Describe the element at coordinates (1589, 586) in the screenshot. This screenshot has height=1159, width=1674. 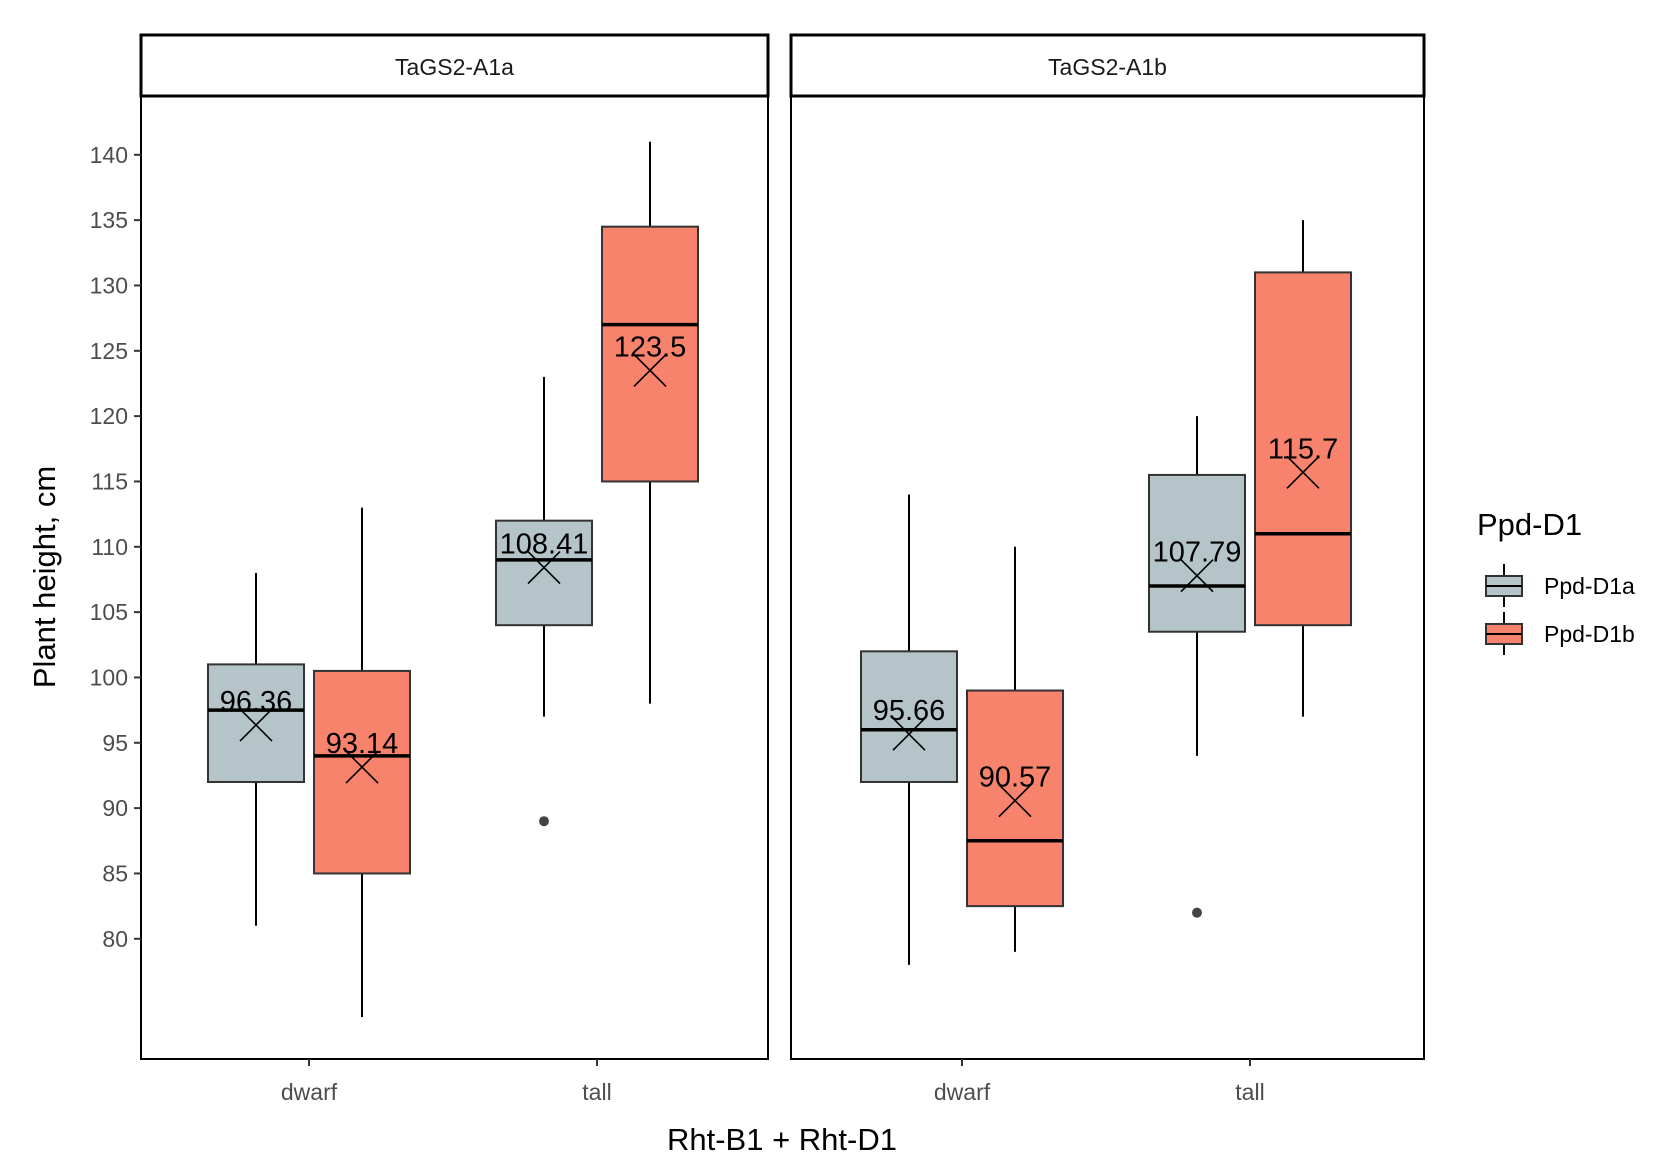
I see `legend-label-ppd-d1a: Ppd-D1a` at that location.